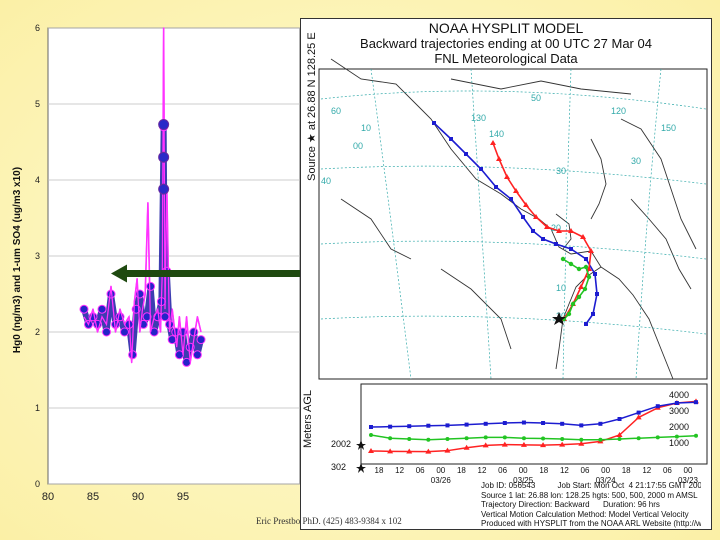  What do you see at coordinates (506, 28) in the screenshot?
I see `model-title: NOAA HYSPLIT MODEL` at bounding box center [506, 28].